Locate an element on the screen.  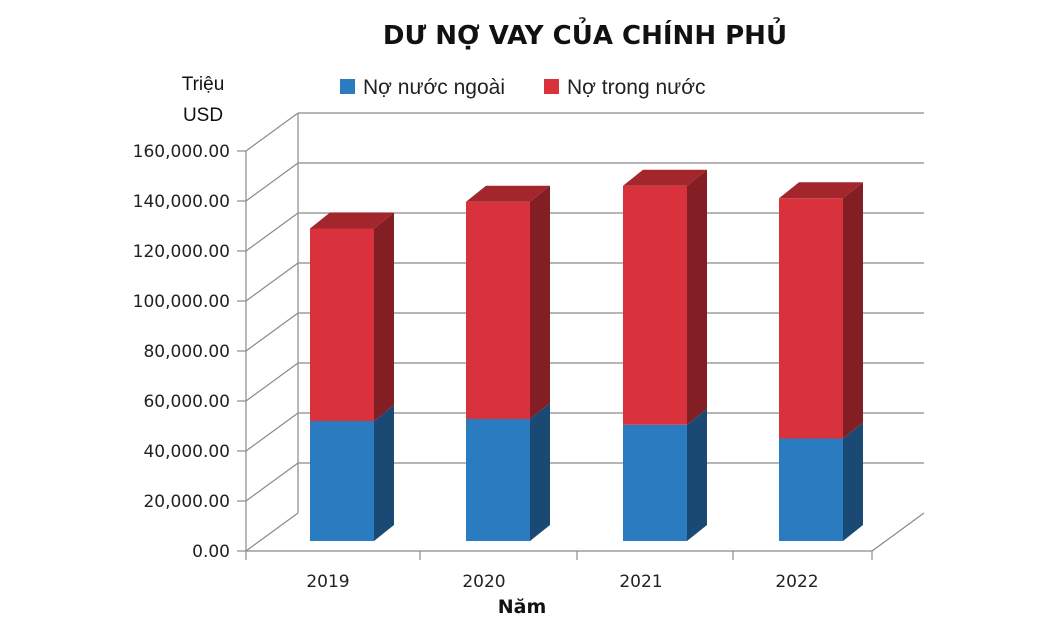
x-tick-label: 2019 is located at coordinates (327, 582).